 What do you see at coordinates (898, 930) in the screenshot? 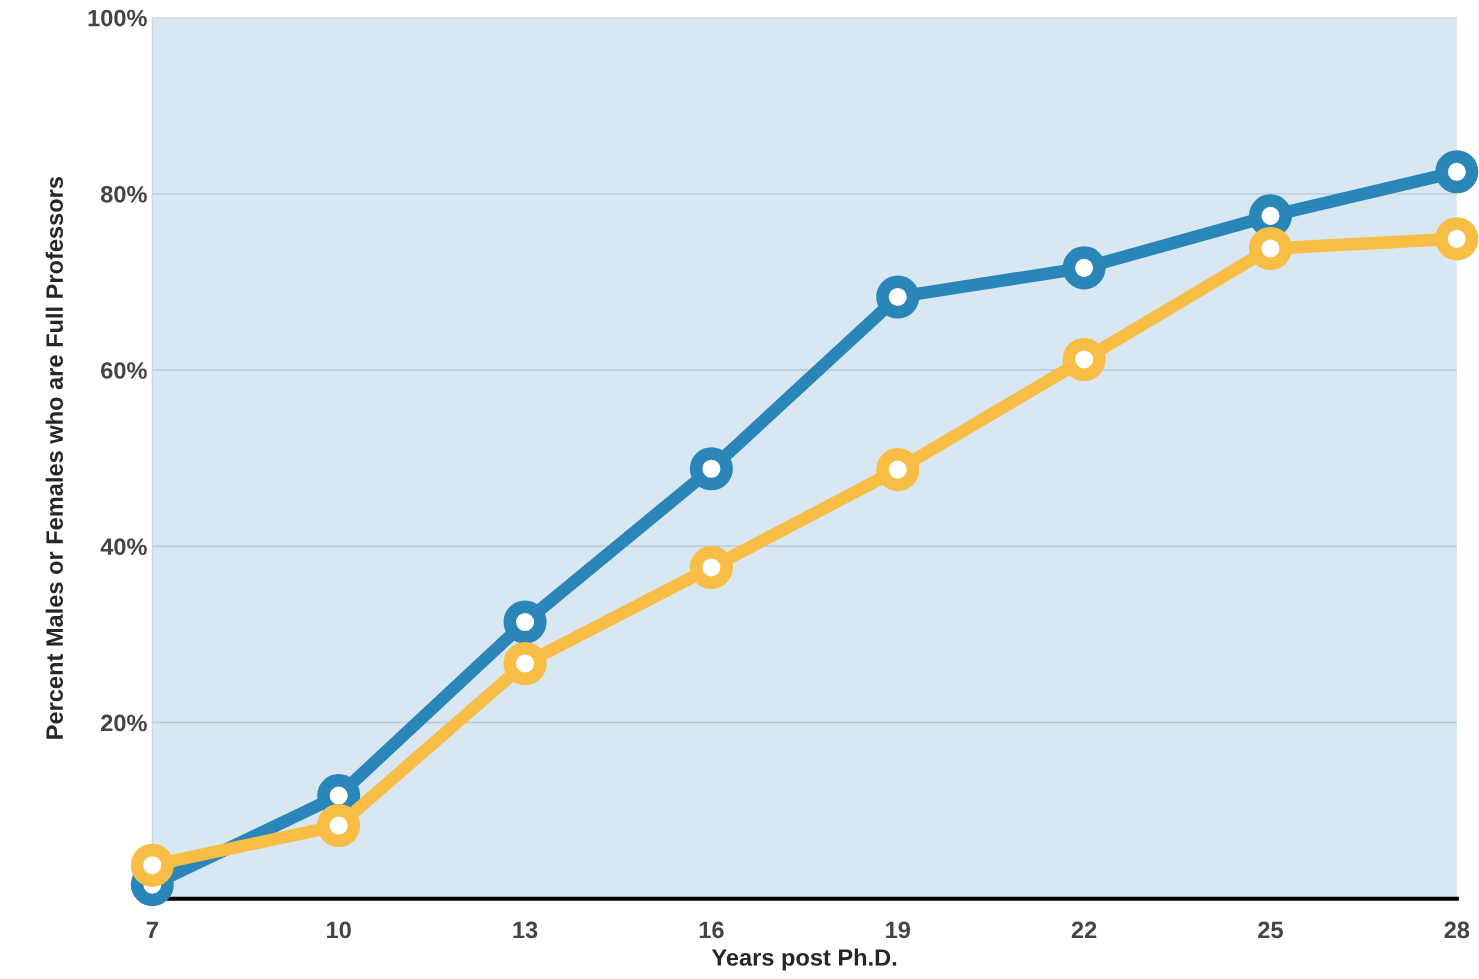
I see `x-tick-label: 19` at bounding box center [898, 930].